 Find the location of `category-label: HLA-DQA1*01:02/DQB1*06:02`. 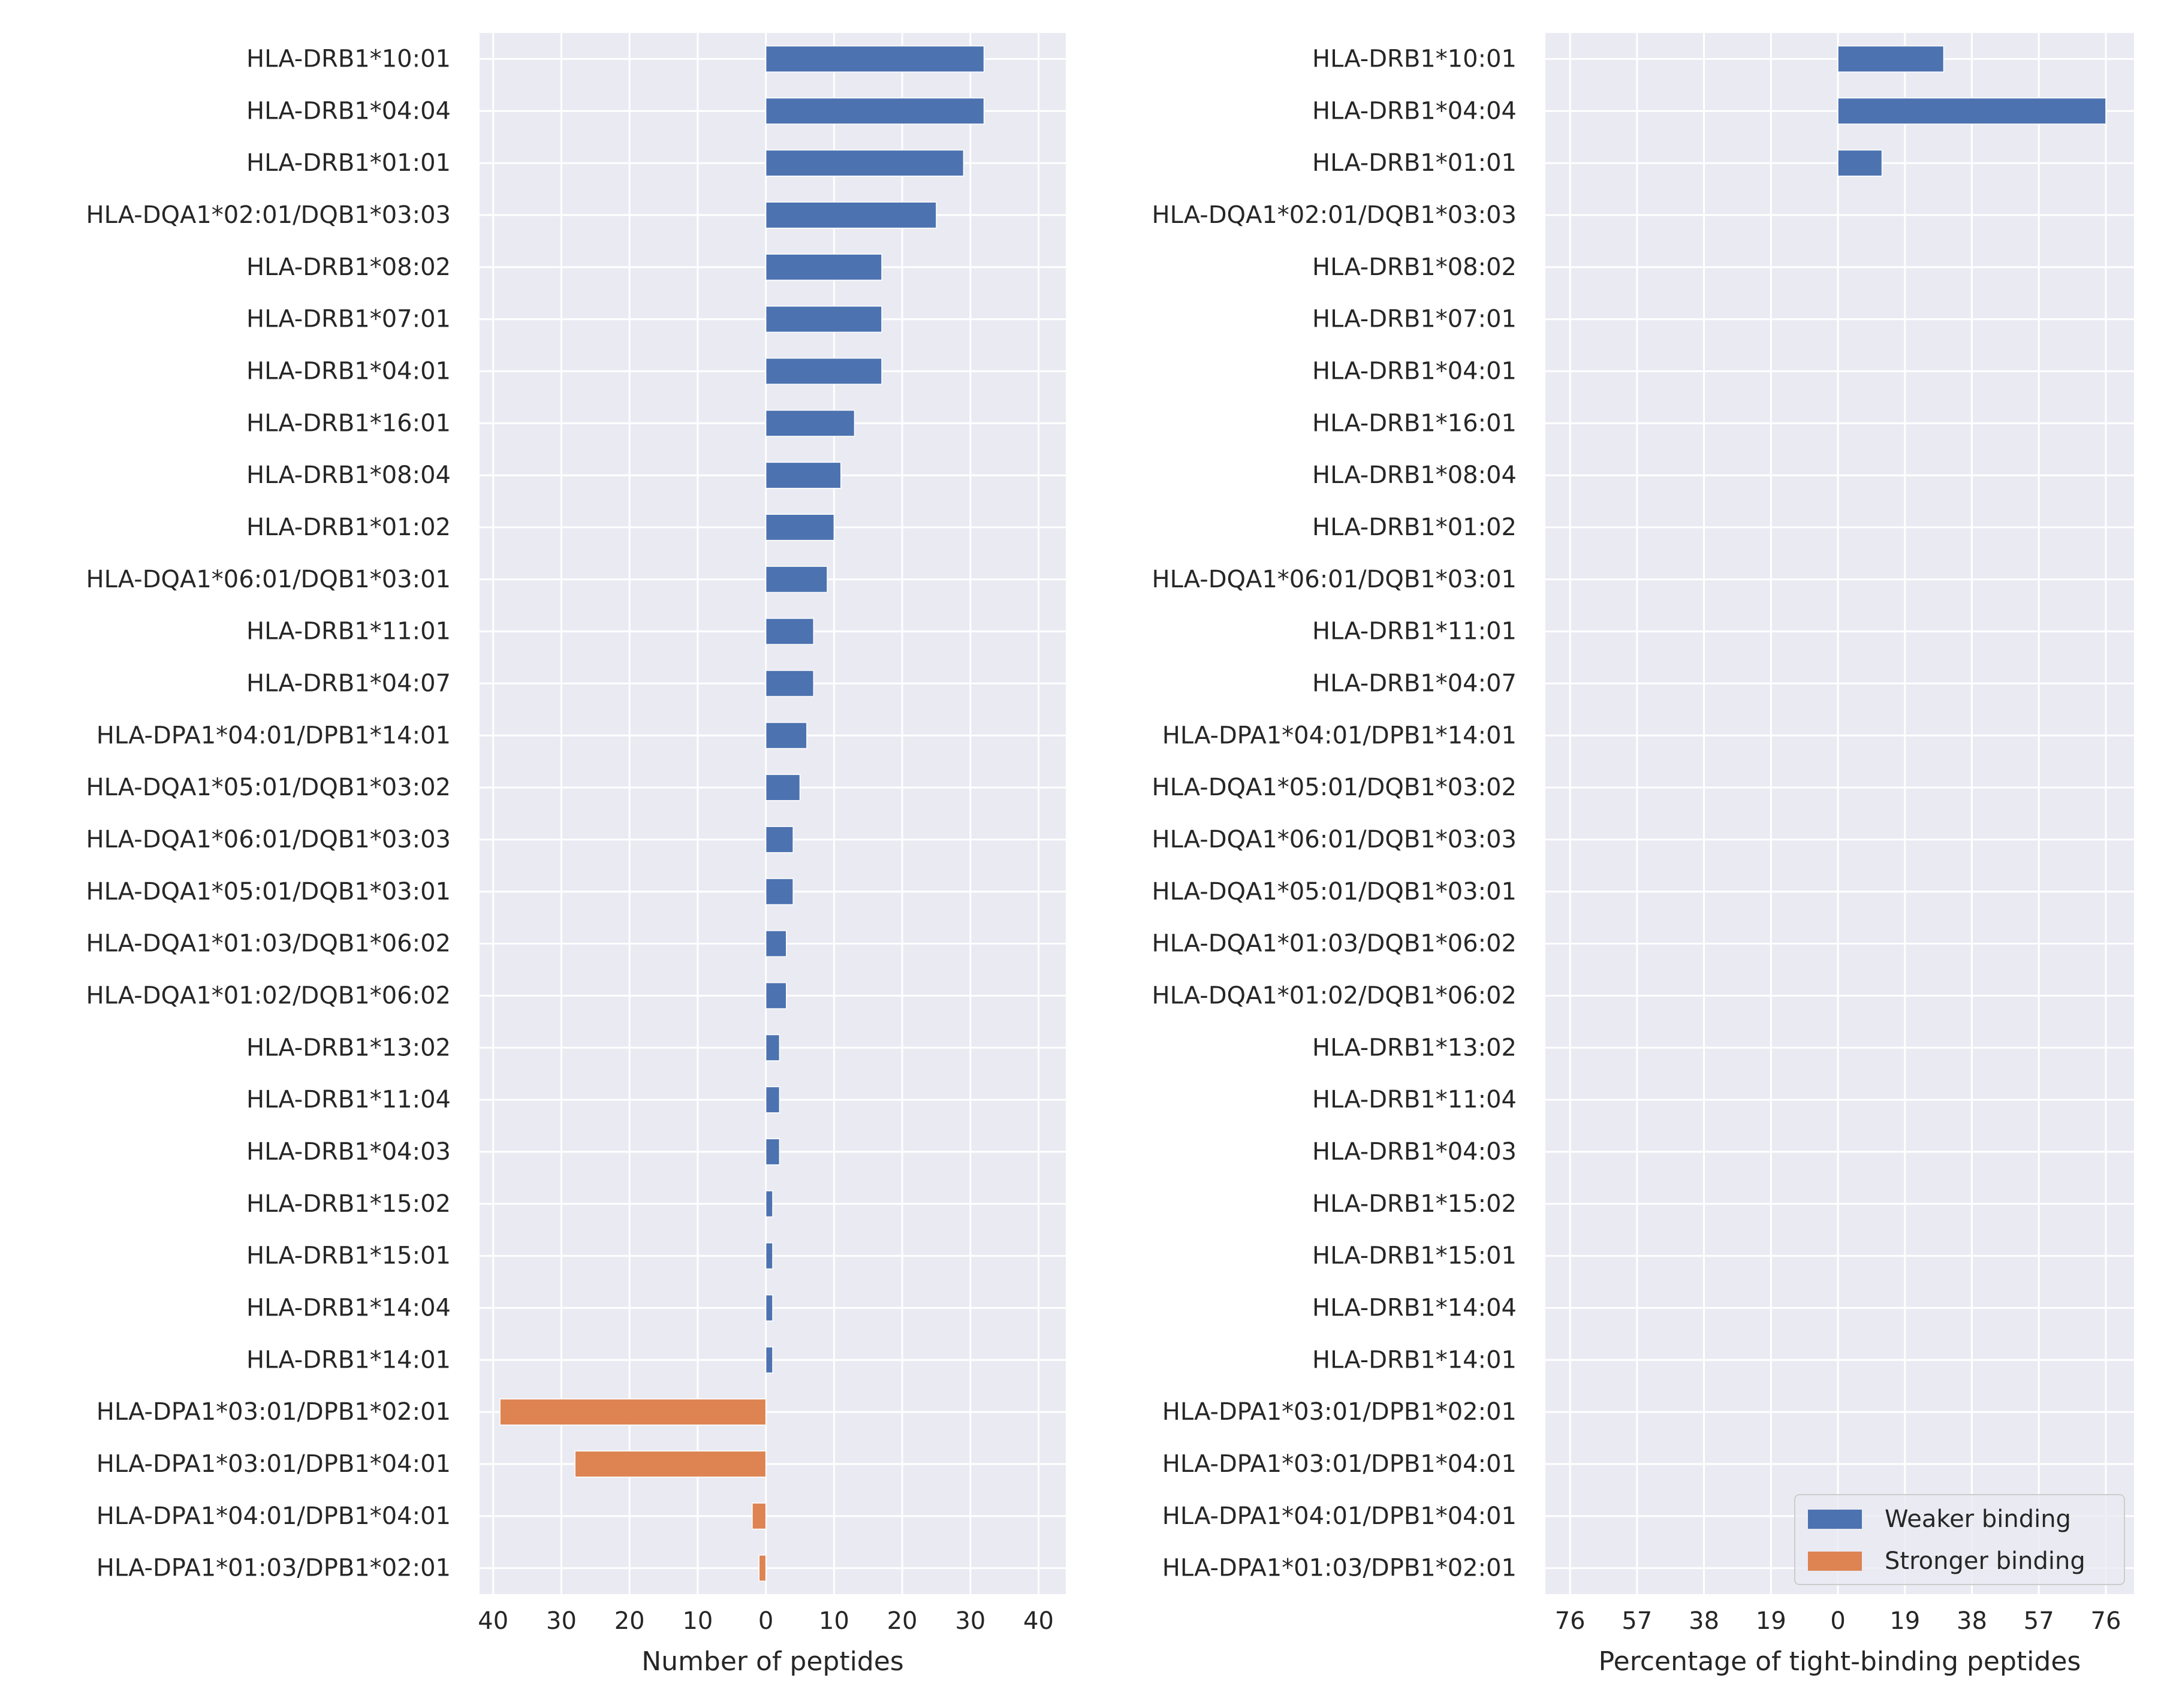

category-label: HLA-DQA1*01:02/DQB1*06:02 is located at coordinates (1334, 995).